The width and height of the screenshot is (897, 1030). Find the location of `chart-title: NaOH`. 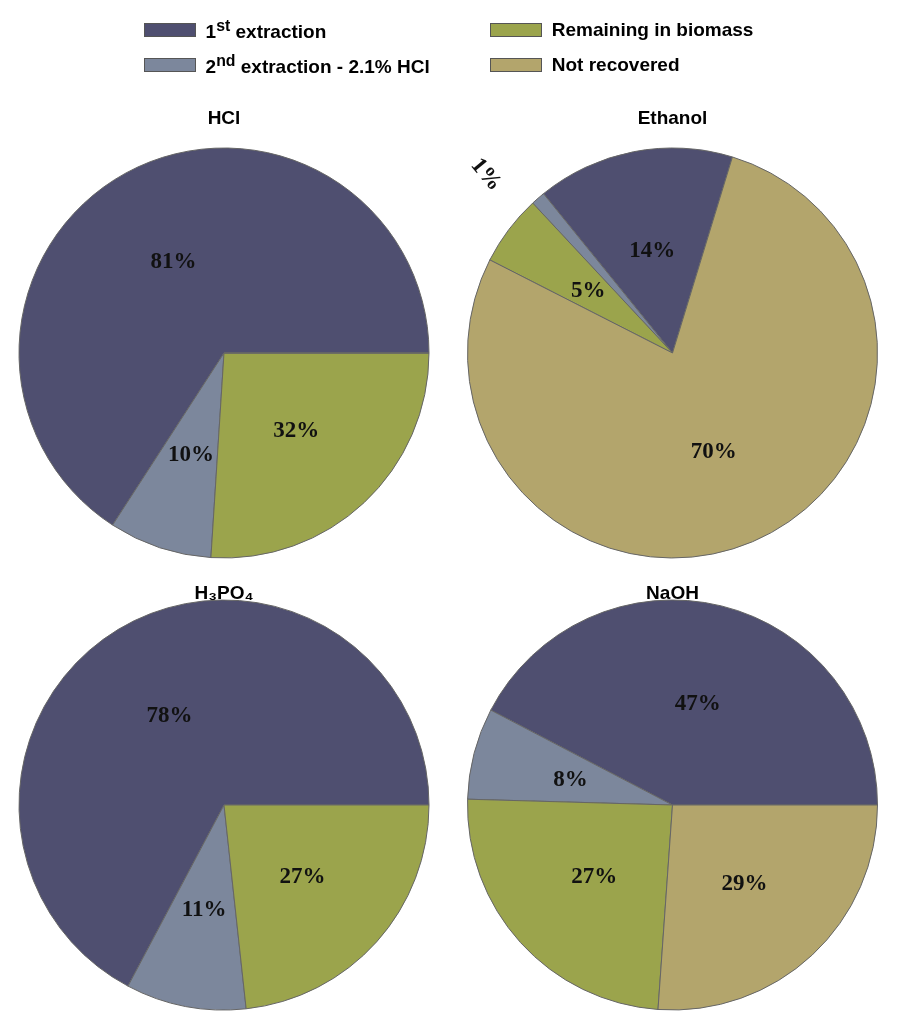

chart-title: NaOH is located at coordinates (672, 592).